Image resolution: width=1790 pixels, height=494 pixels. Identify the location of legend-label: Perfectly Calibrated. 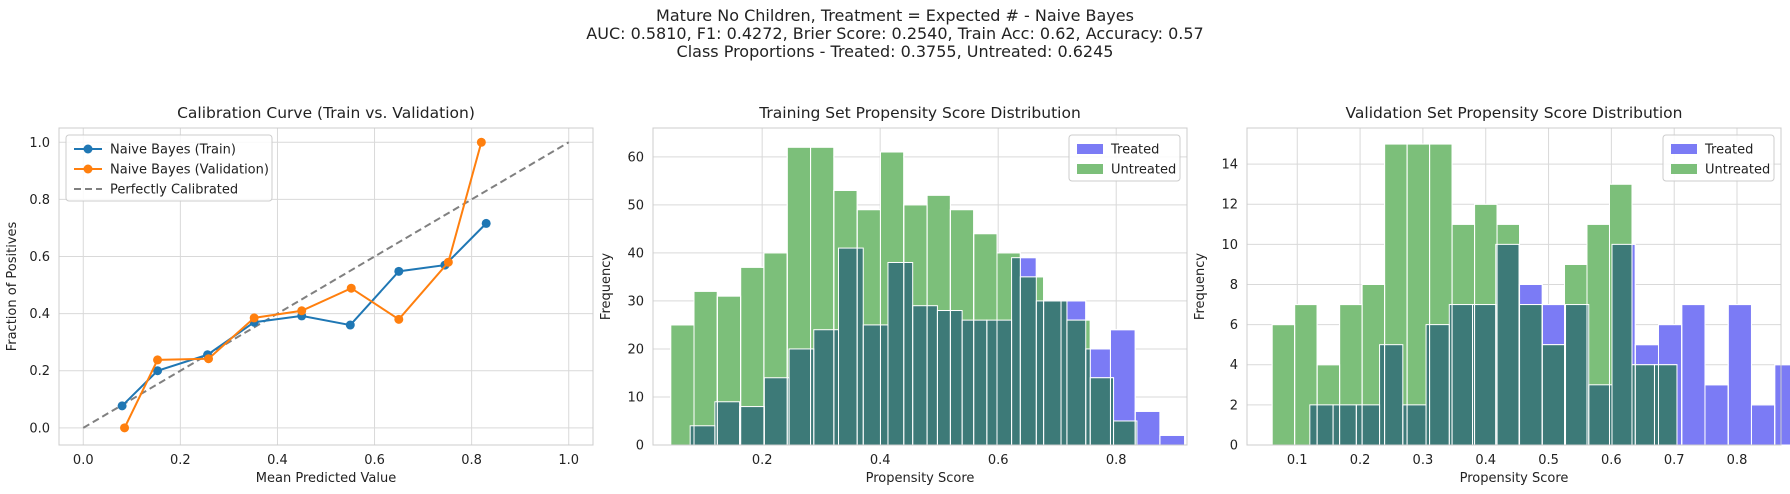
(174, 190).